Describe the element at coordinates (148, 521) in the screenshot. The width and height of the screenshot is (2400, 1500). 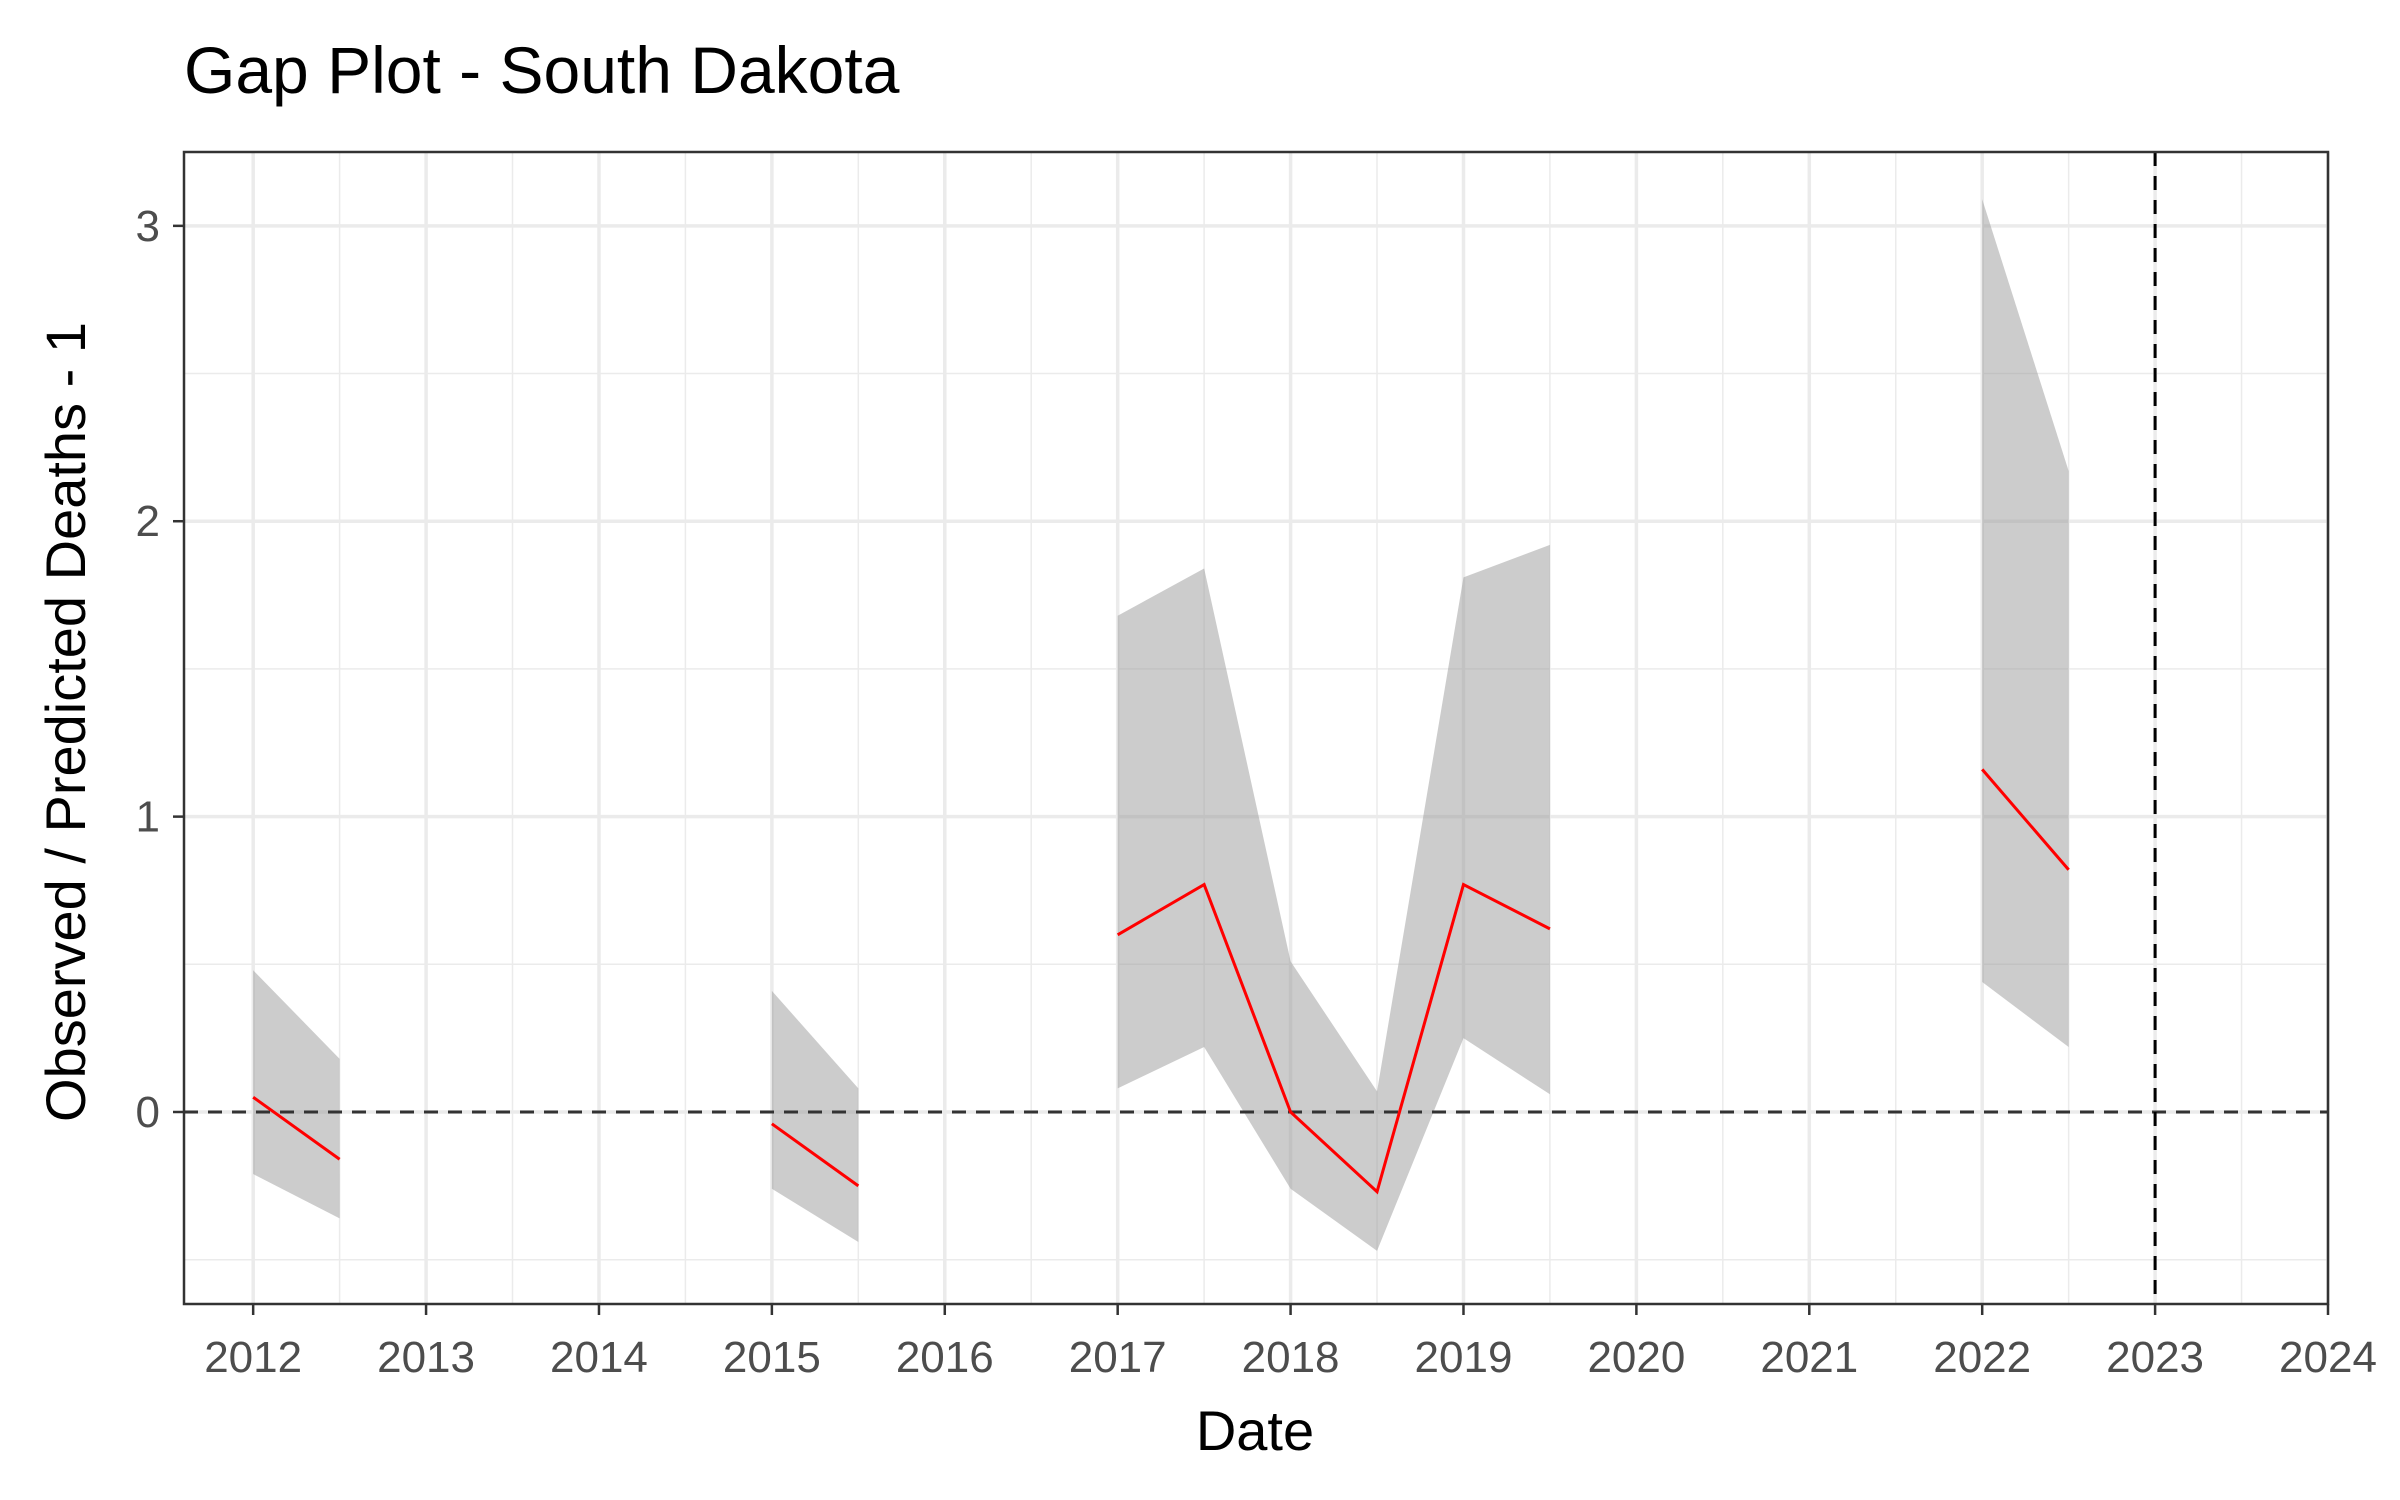
I see `y-tick-label: 2` at that location.